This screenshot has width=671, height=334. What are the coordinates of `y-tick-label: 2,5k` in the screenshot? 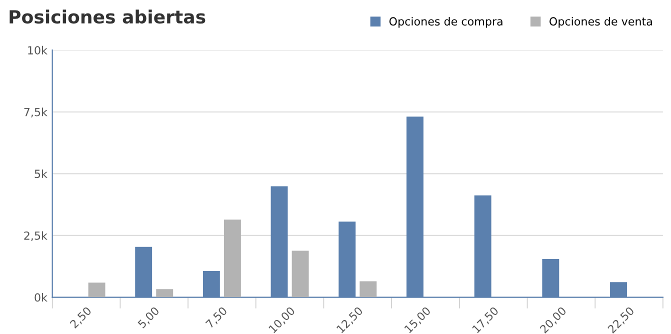 It's located at (36, 236).